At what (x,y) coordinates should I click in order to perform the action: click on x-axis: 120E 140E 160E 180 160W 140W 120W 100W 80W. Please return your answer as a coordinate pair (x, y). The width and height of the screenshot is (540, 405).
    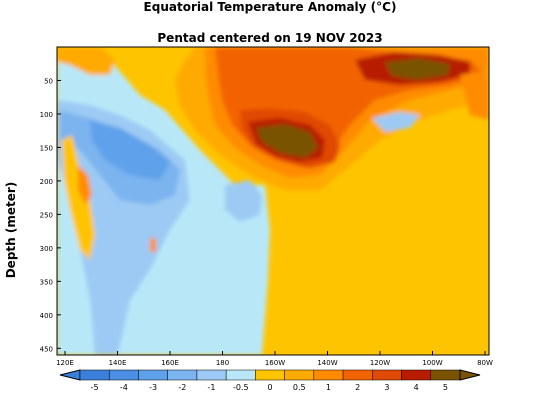
    Looking at the image, I should click on (274, 359).